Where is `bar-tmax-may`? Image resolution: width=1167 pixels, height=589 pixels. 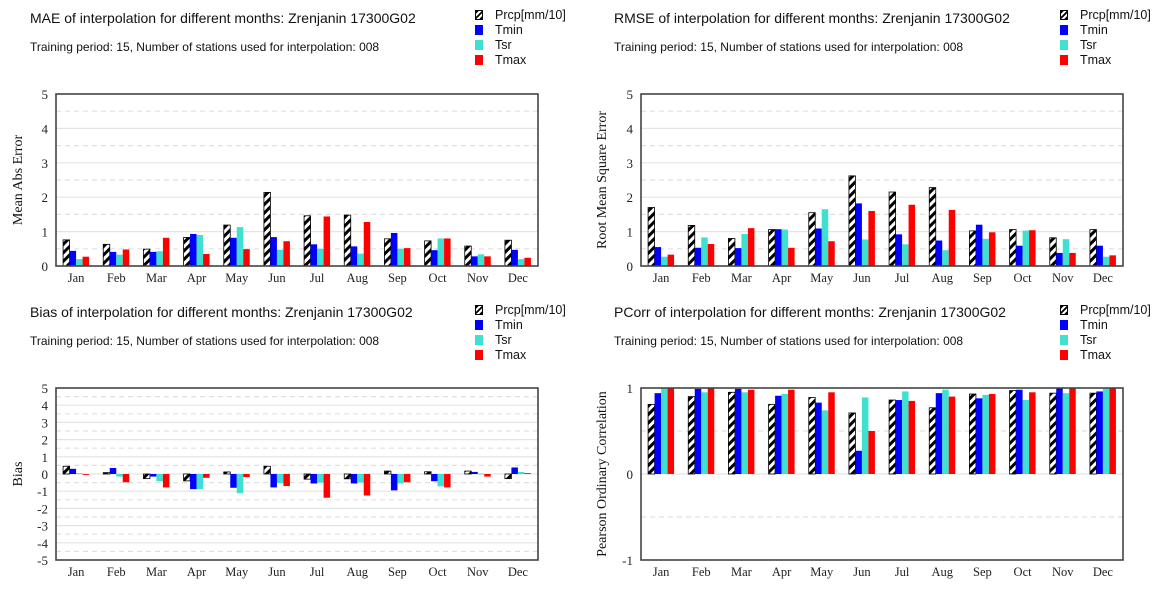
bar-tmax-may is located at coordinates (831, 253).